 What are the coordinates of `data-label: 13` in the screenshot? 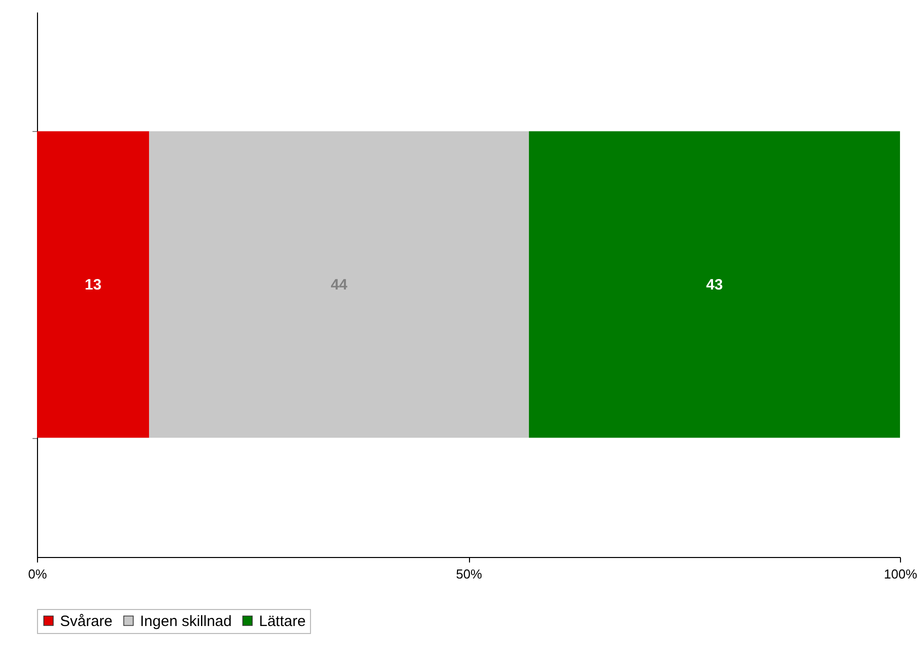 It's located at (93, 285).